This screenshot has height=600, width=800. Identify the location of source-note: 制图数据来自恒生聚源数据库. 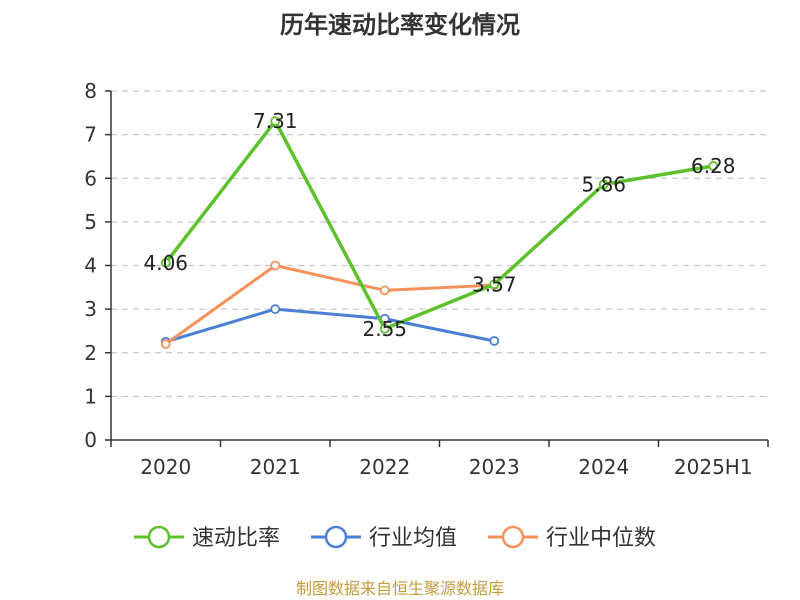
(400, 588).